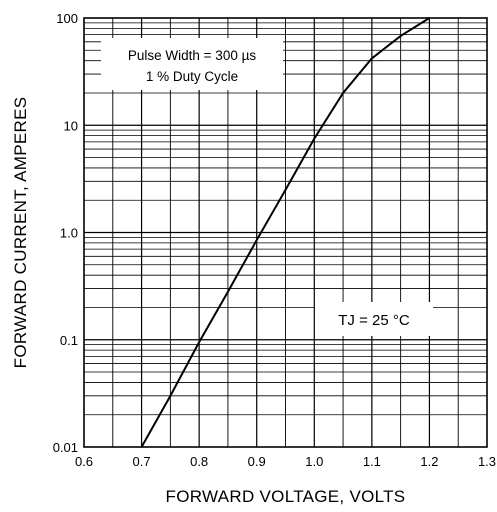  What do you see at coordinates (192, 76) in the screenshot?
I see `duty-cycle-note: 1 % Duty Cycle` at bounding box center [192, 76].